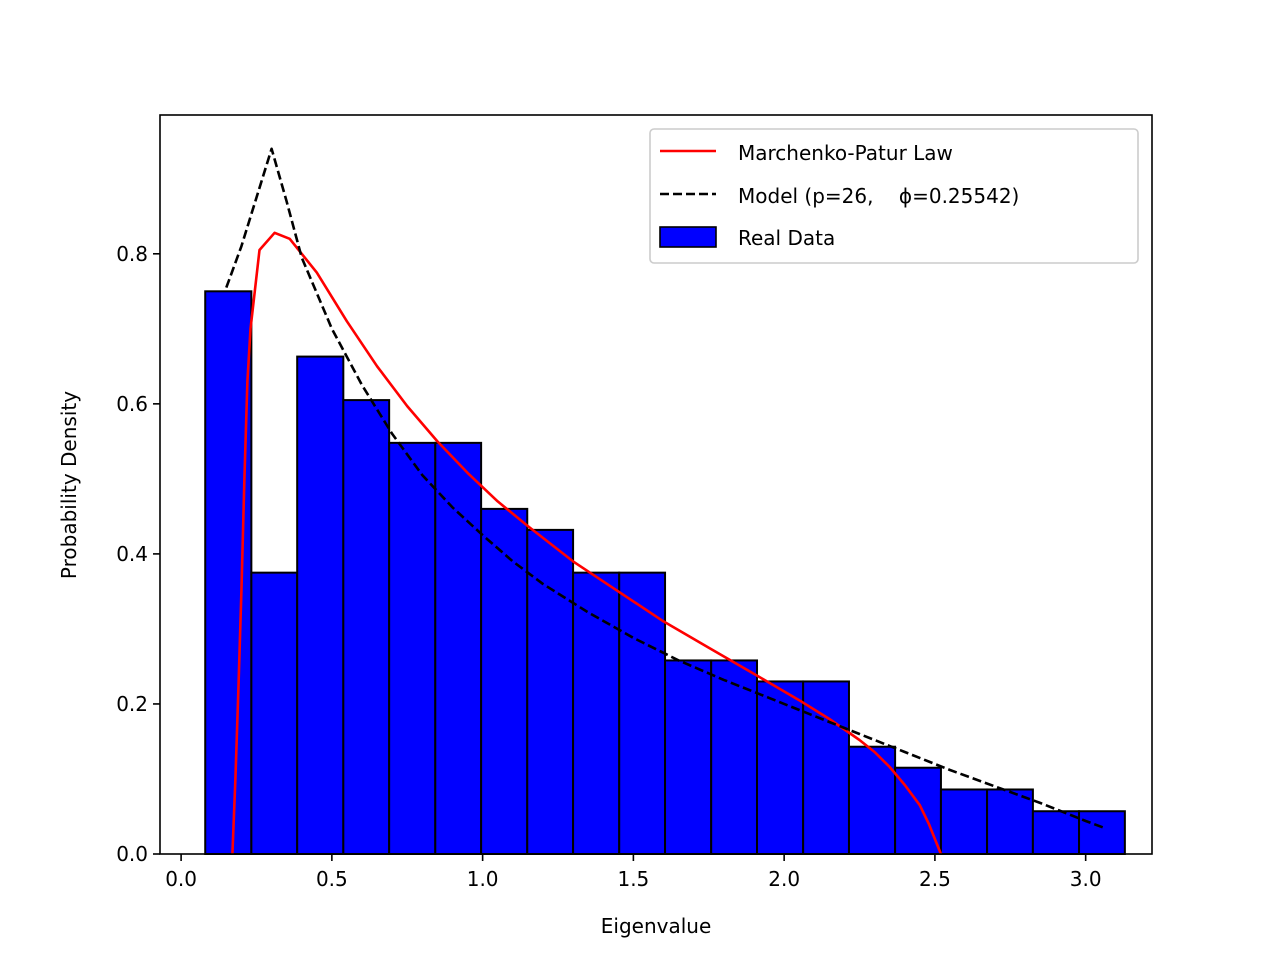 The width and height of the screenshot is (1280, 960). What do you see at coordinates (656, 926) in the screenshot?
I see `x-axis-label: Eigenvalue` at bounding box center [656, 926].